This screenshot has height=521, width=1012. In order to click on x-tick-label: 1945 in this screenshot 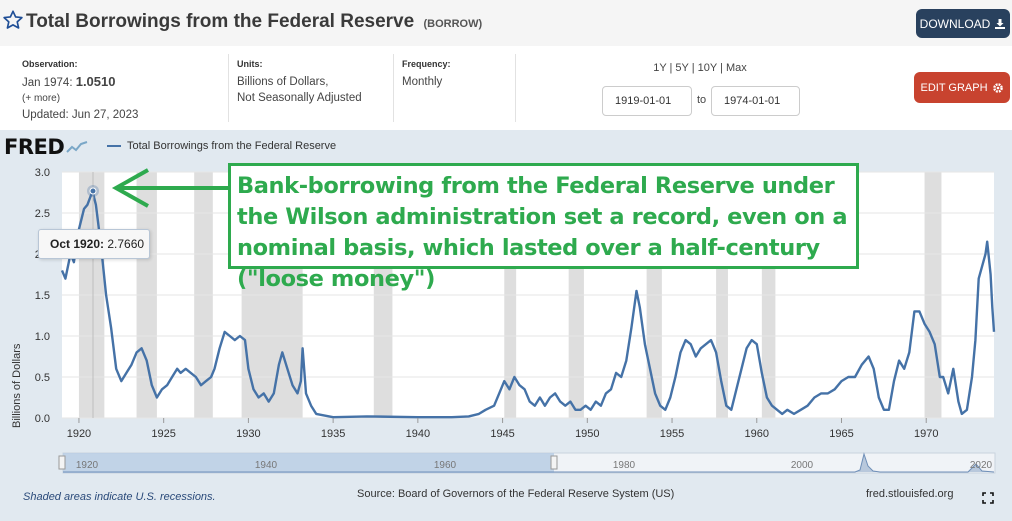, I will do `click(502, 434)`.